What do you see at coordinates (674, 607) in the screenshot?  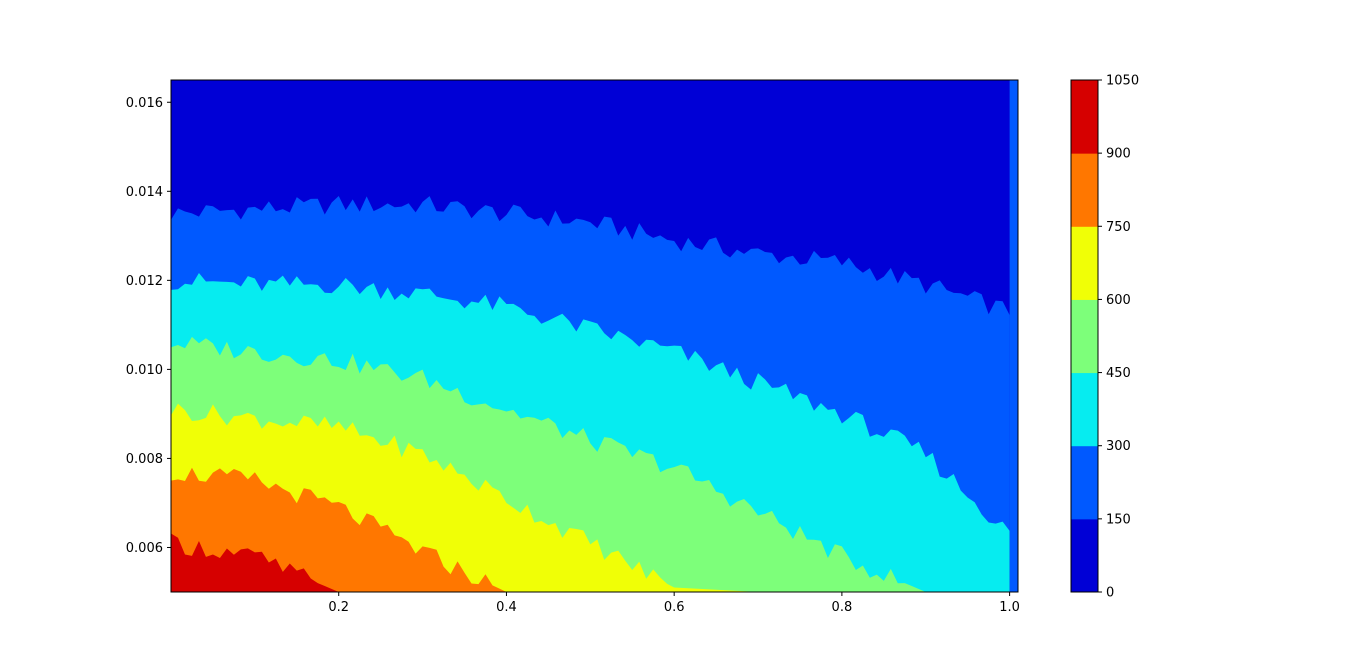 I see `x-tick-label: 0.6` at bounding box center [674, 607].